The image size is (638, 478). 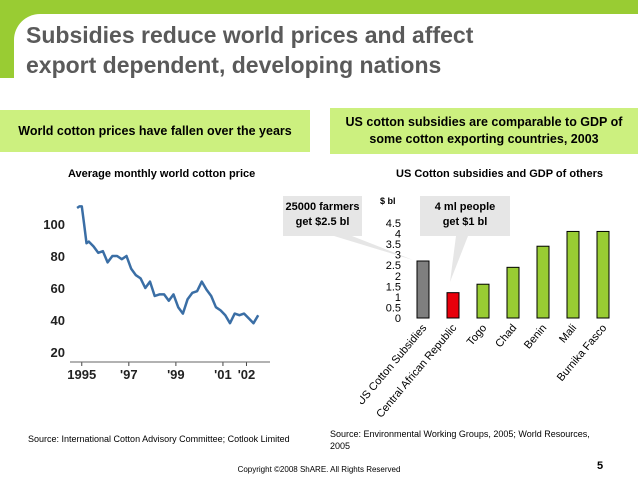 What do you see at coordinates (176, 373) in the screenshot?
I see `line-x-tick-label: '99` at bounding box center [176, 373].